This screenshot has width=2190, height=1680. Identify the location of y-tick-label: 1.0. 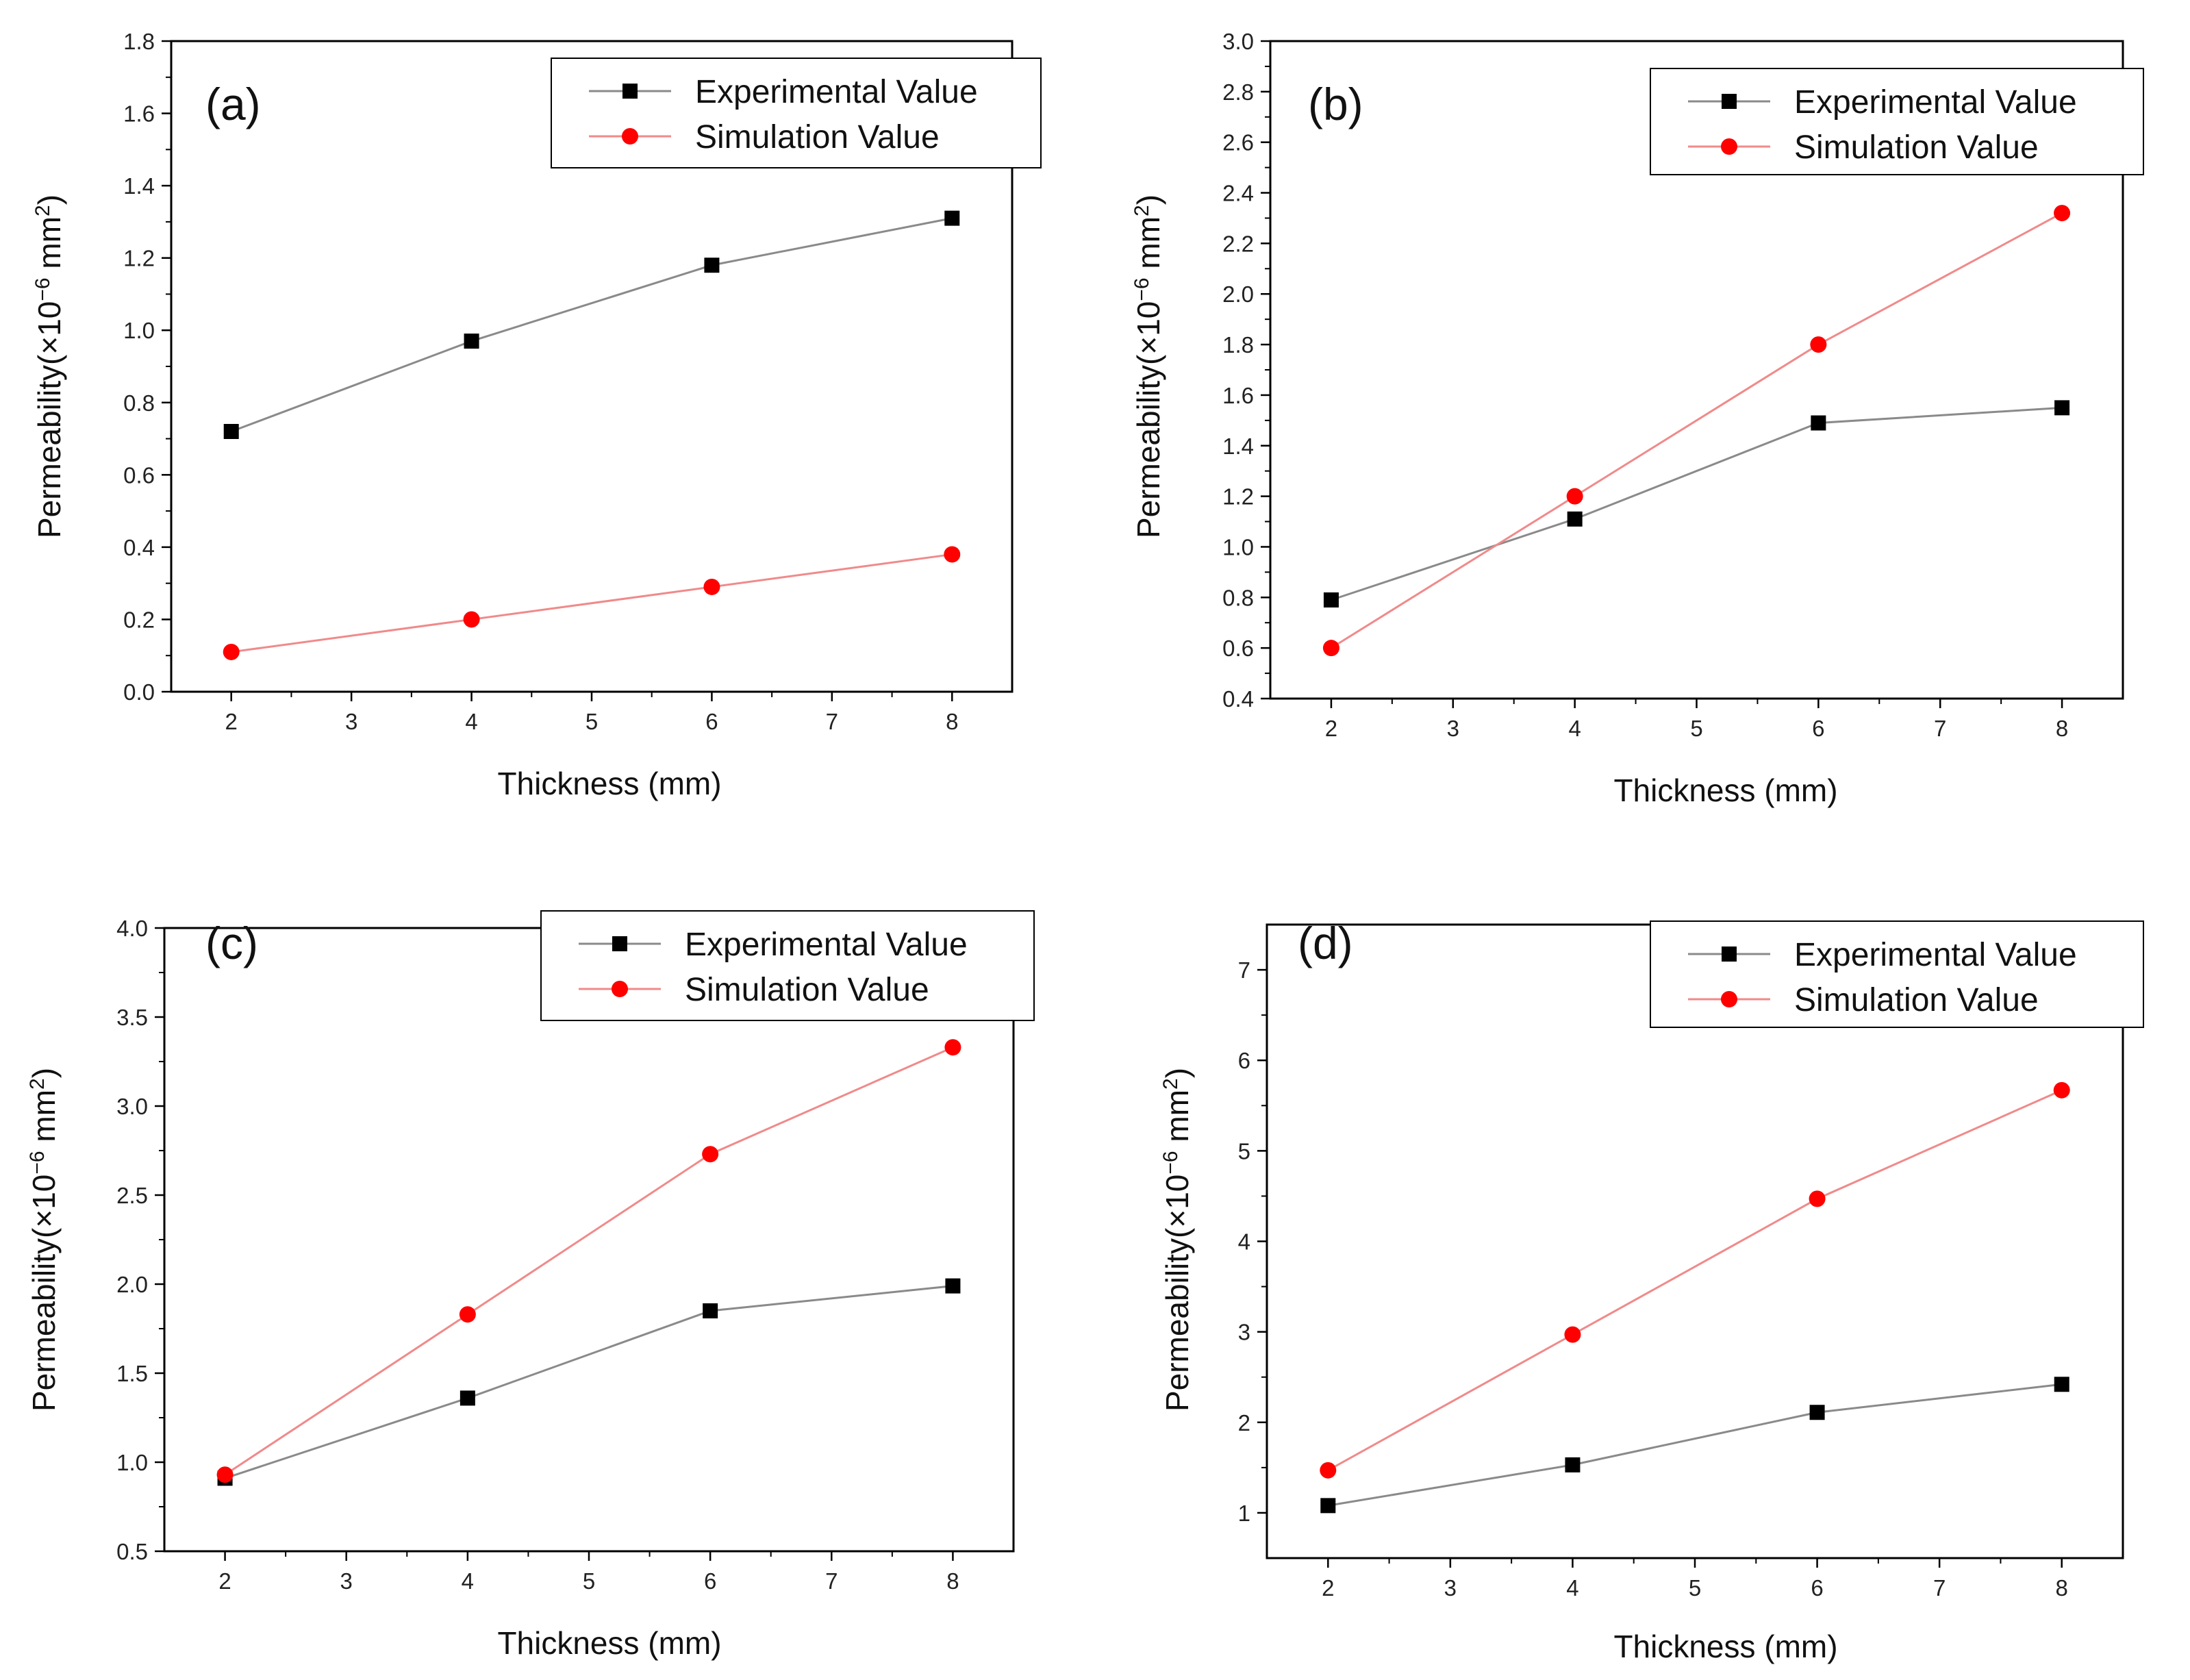
(132, 1462).